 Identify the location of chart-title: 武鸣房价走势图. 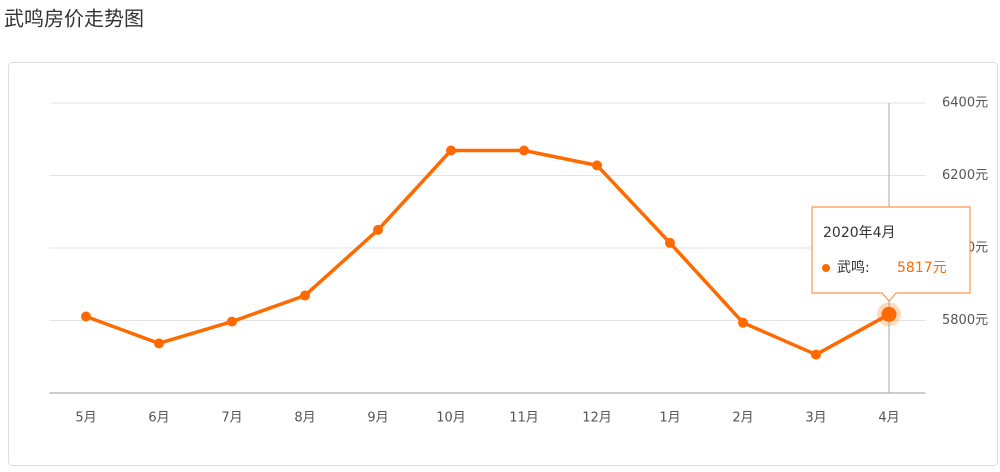
(74, 19).